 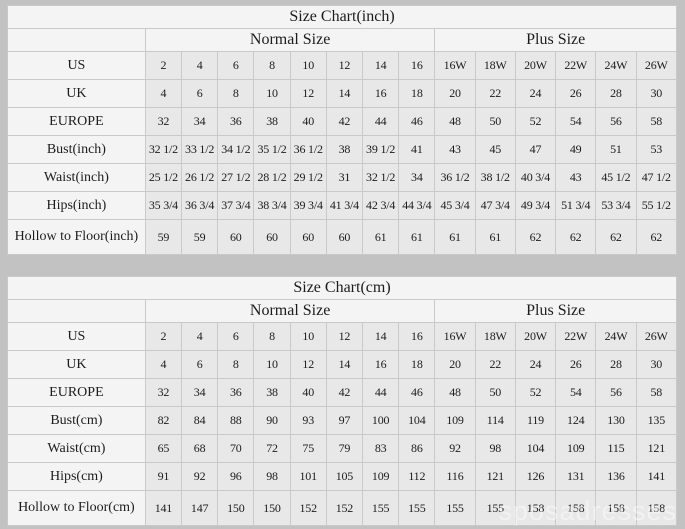 What do you see at coordinates (342, 40) in the screenshot?
I see `column-group-row: Normal Size Plus Size` at bounding box center [342, 40].